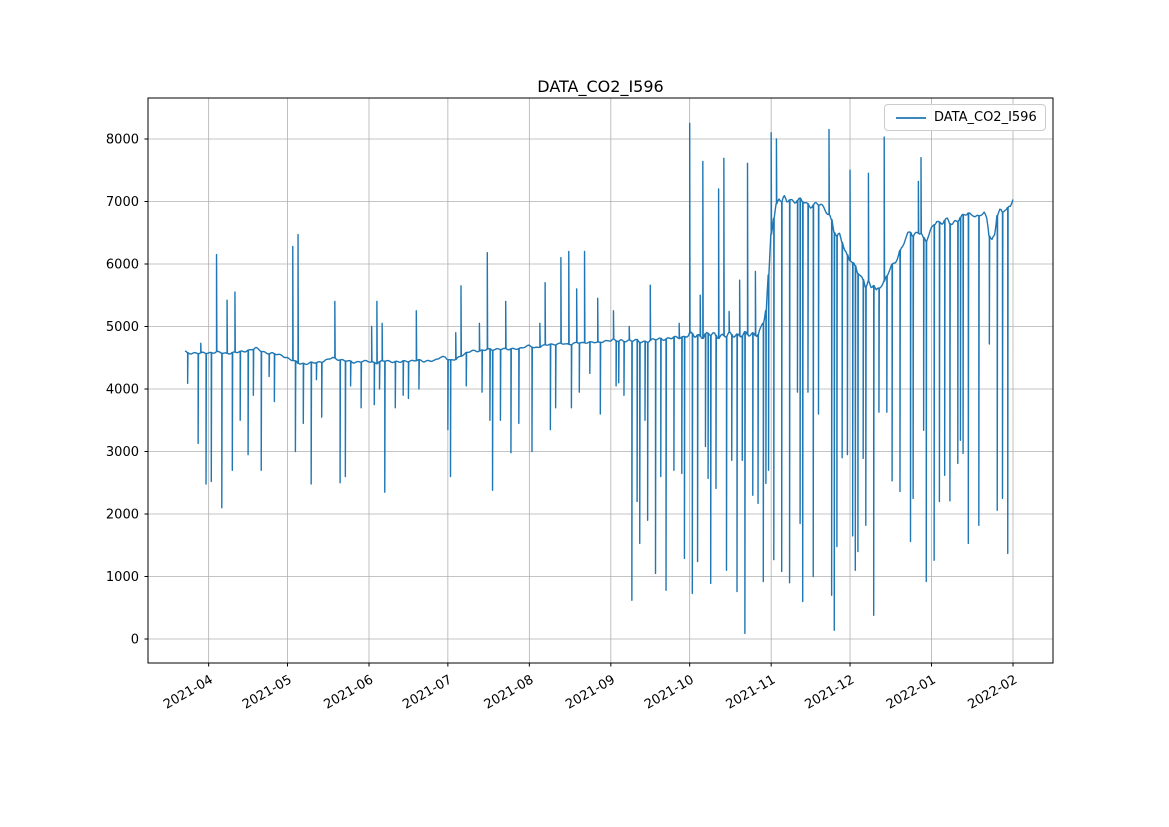 This screenshot has width=1169, height=827. What do you see at coordinates (751, 692) in the screenshot?
I see `x-tick-label: 2021-11` at bounding box center [751, 692].